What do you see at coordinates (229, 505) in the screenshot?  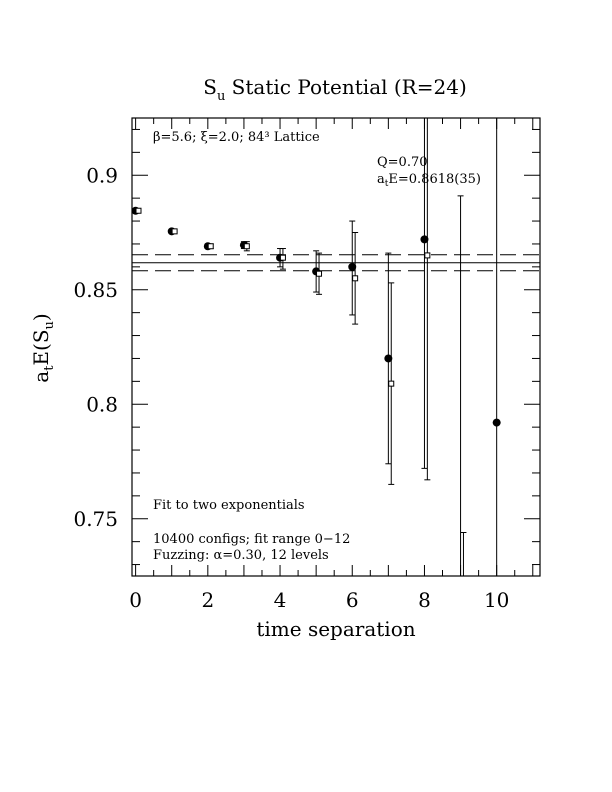 I see `fit-note-annotation: Fit to two exponentials` at bounding box center [229, 505].